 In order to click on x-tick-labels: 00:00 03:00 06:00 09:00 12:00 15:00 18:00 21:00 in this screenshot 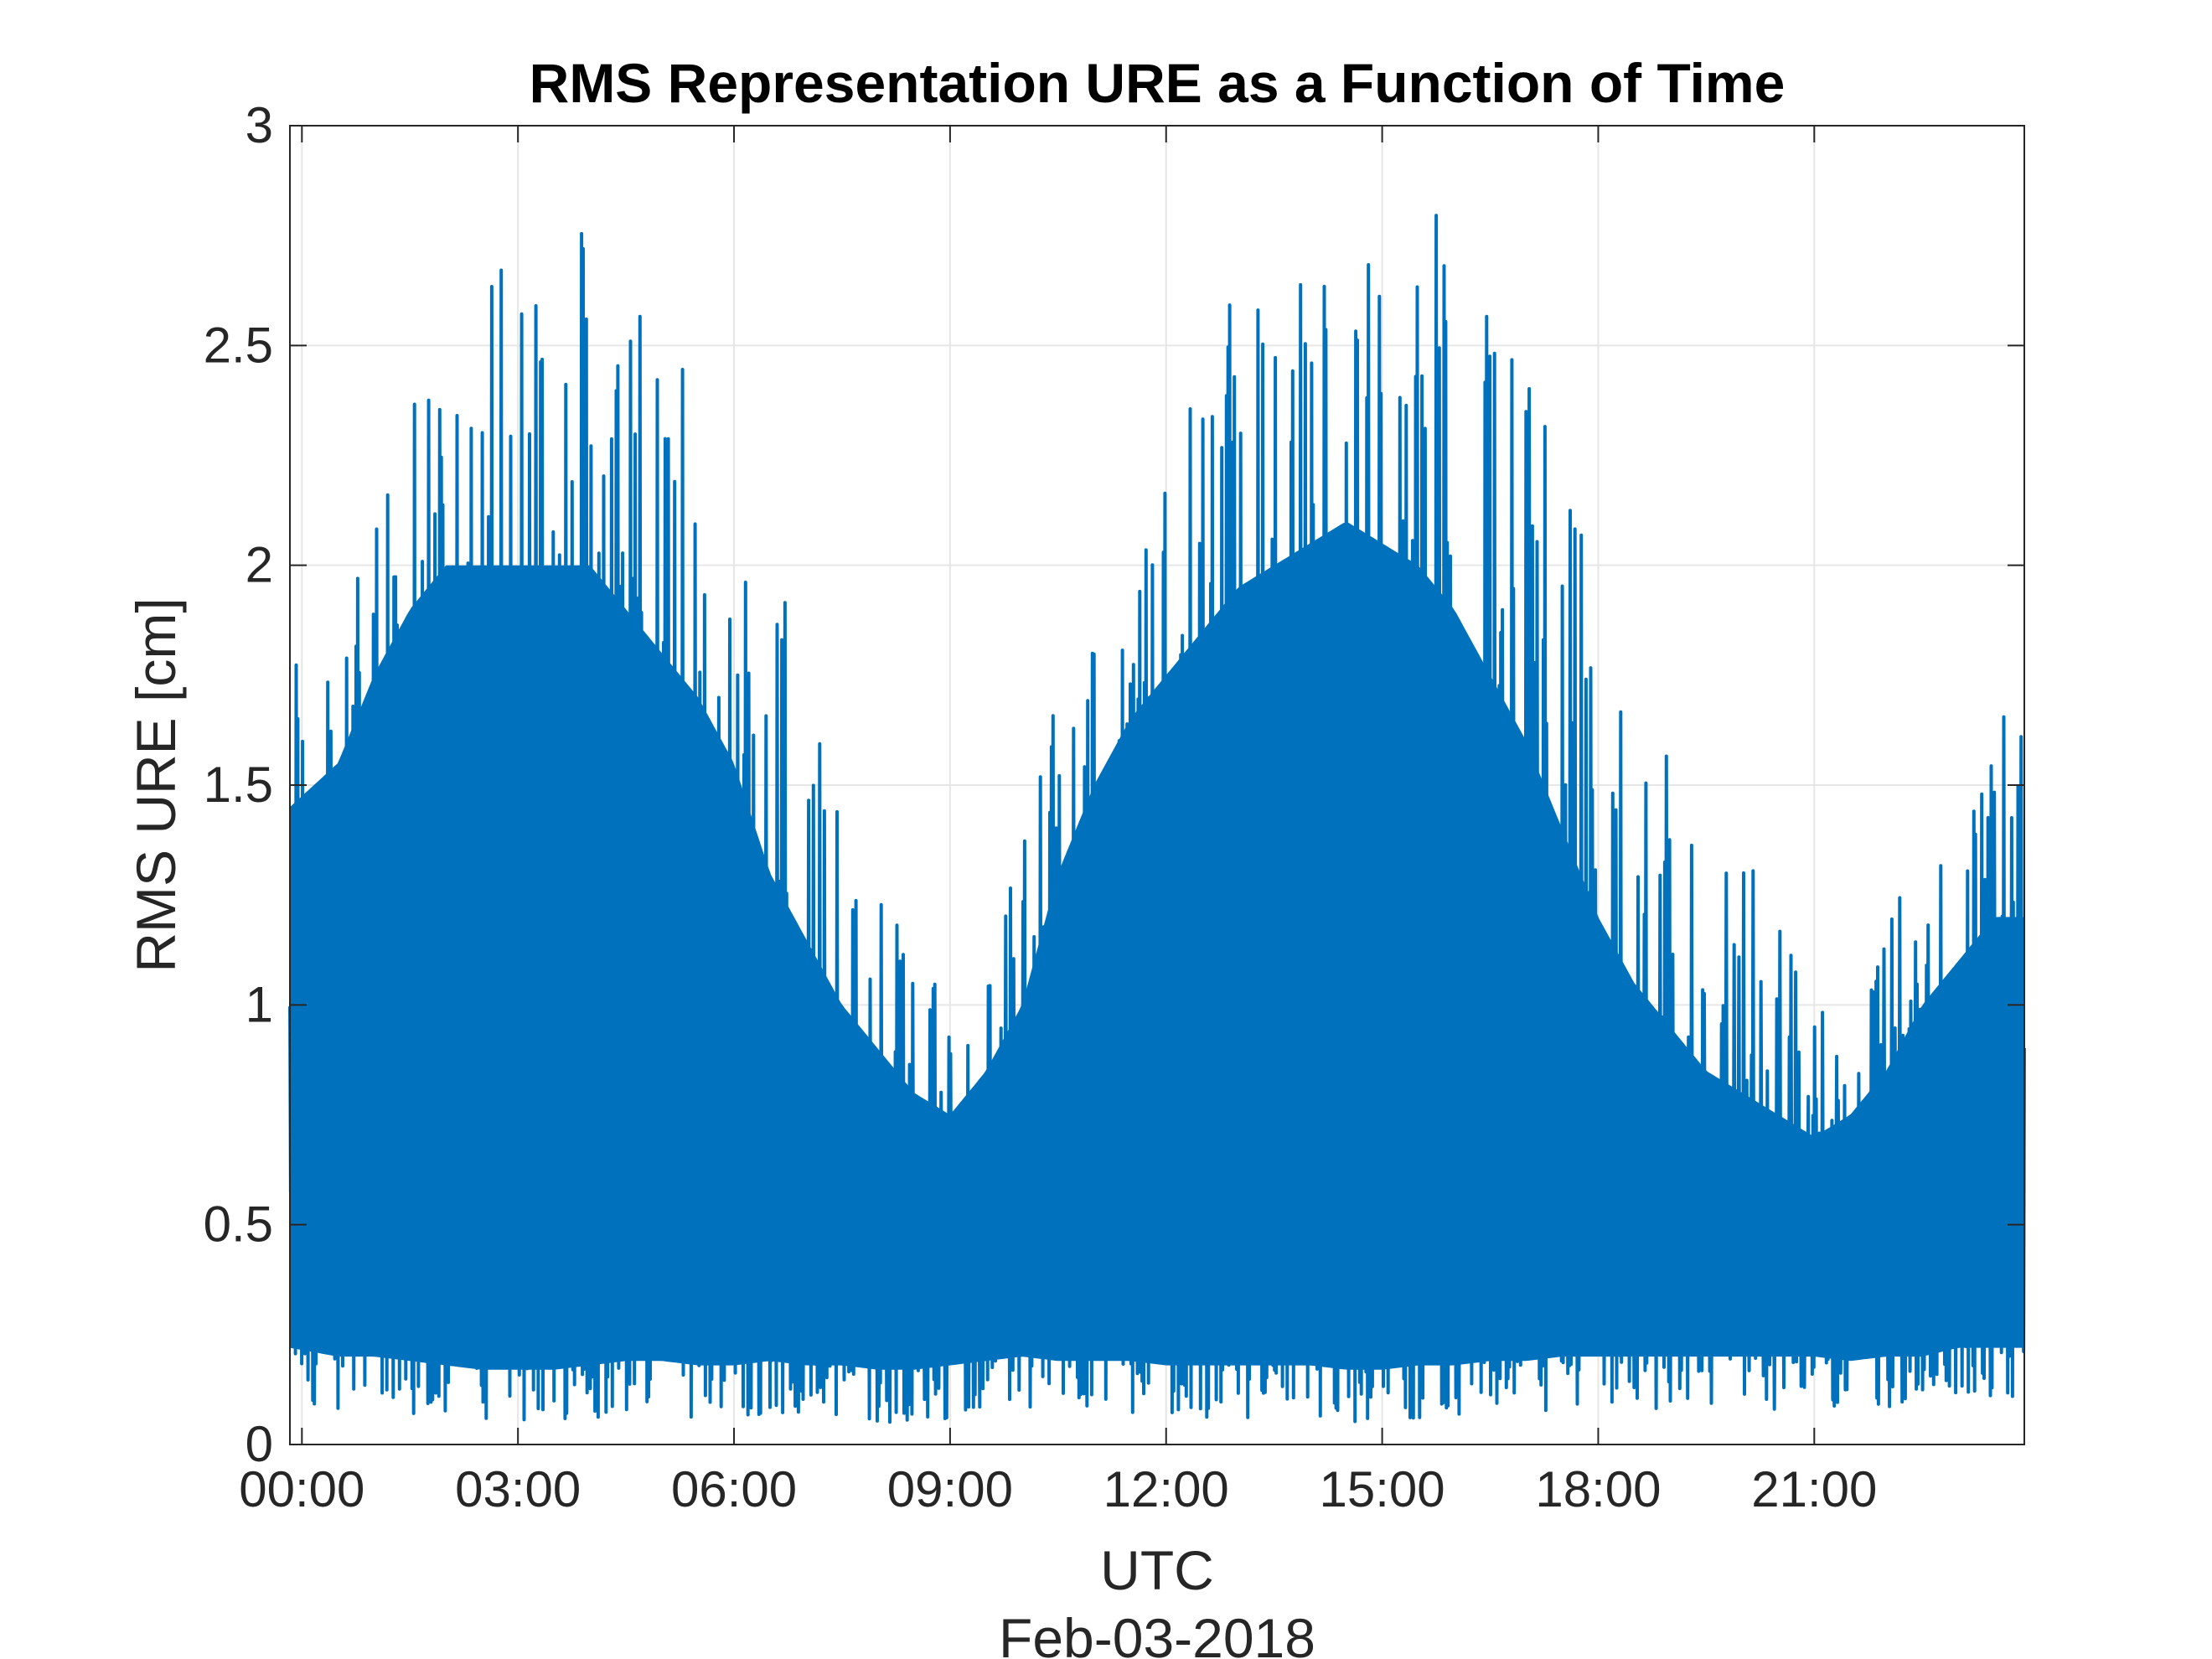, I will do `click(1058, 1489)`.